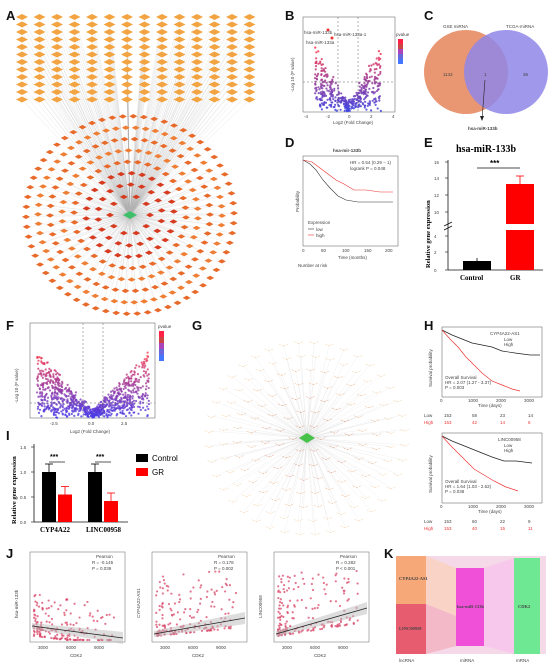 The image size is (550, 664). I want to click on svg-text: P < 0.001, so click(346, 568).